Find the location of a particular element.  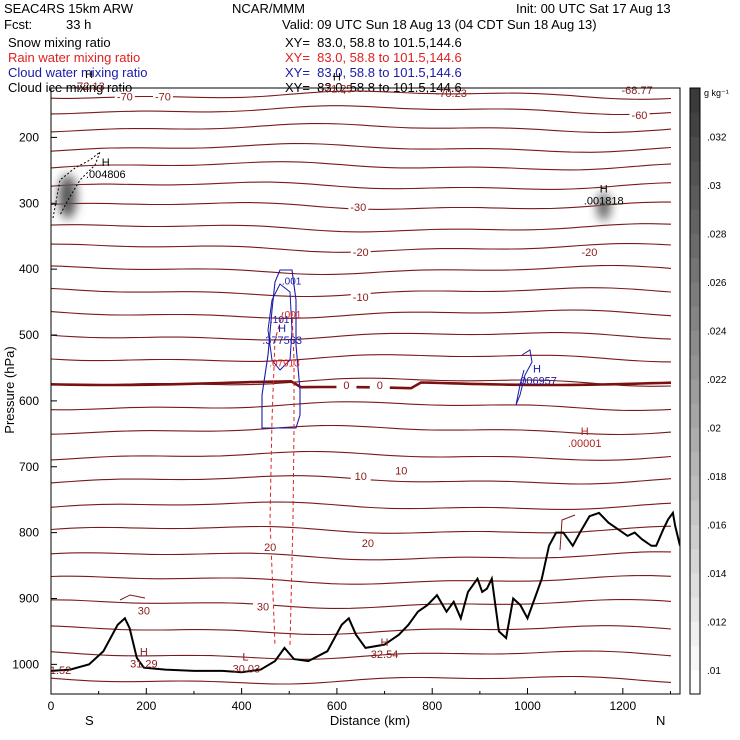

legend-cloudwater-xy: XY= 83.0, 58.8 to 101.5,144.6 is located at coordinates (373, 72).